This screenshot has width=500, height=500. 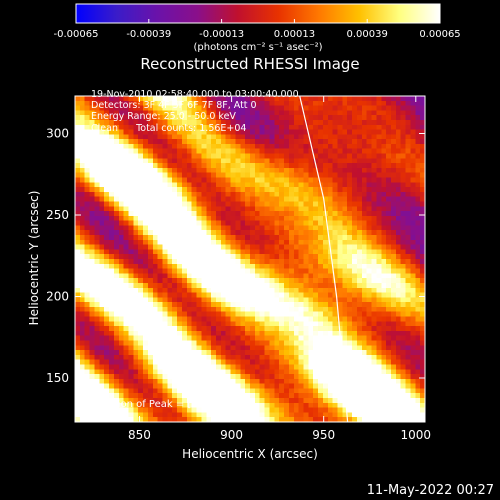 What do you see at coordinates (57, 215) in the screenshot?
I see `y-tick-label: 250` at bounding box center [57, 215].